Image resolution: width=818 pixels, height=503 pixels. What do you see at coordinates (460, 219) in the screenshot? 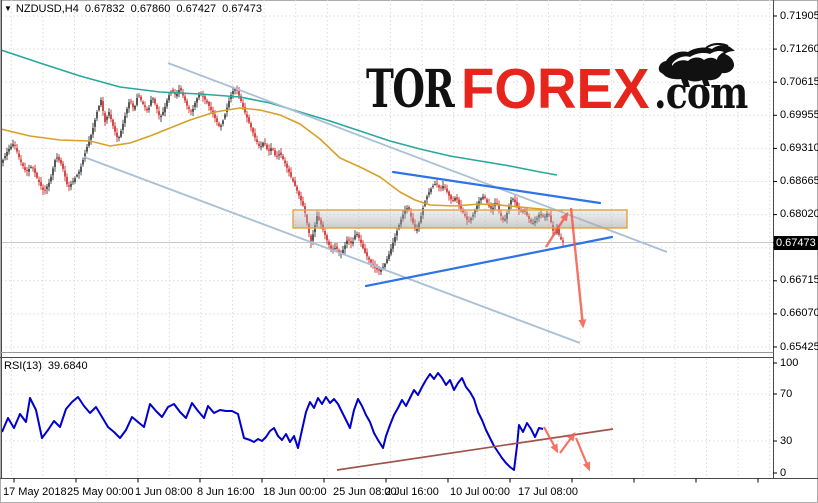
I see `resistance-zone-rectangle` at bounding box center [460, 219].